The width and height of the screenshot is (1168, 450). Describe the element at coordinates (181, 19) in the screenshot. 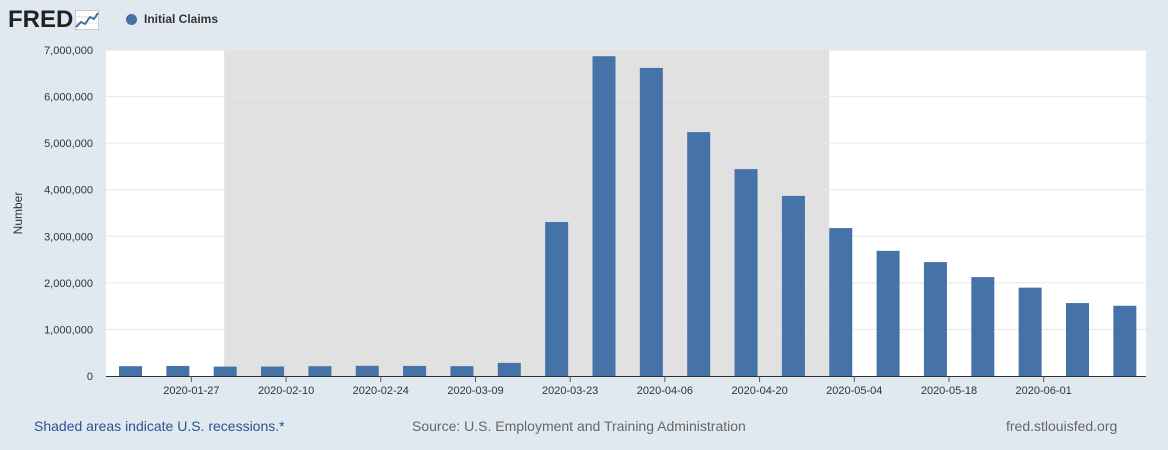

I see `legend-series-label: Initial Claims` at that location.